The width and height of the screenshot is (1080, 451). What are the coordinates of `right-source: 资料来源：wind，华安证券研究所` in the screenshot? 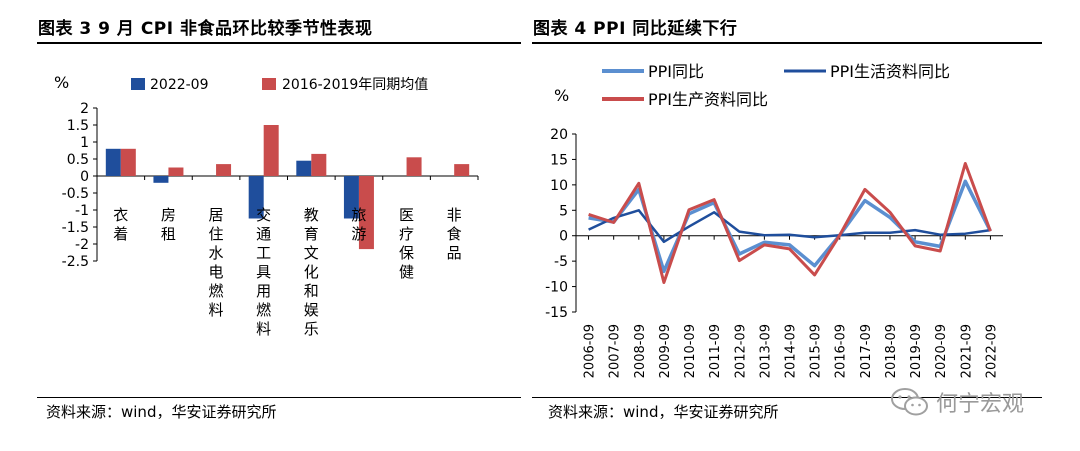 It's located at (663, 412).